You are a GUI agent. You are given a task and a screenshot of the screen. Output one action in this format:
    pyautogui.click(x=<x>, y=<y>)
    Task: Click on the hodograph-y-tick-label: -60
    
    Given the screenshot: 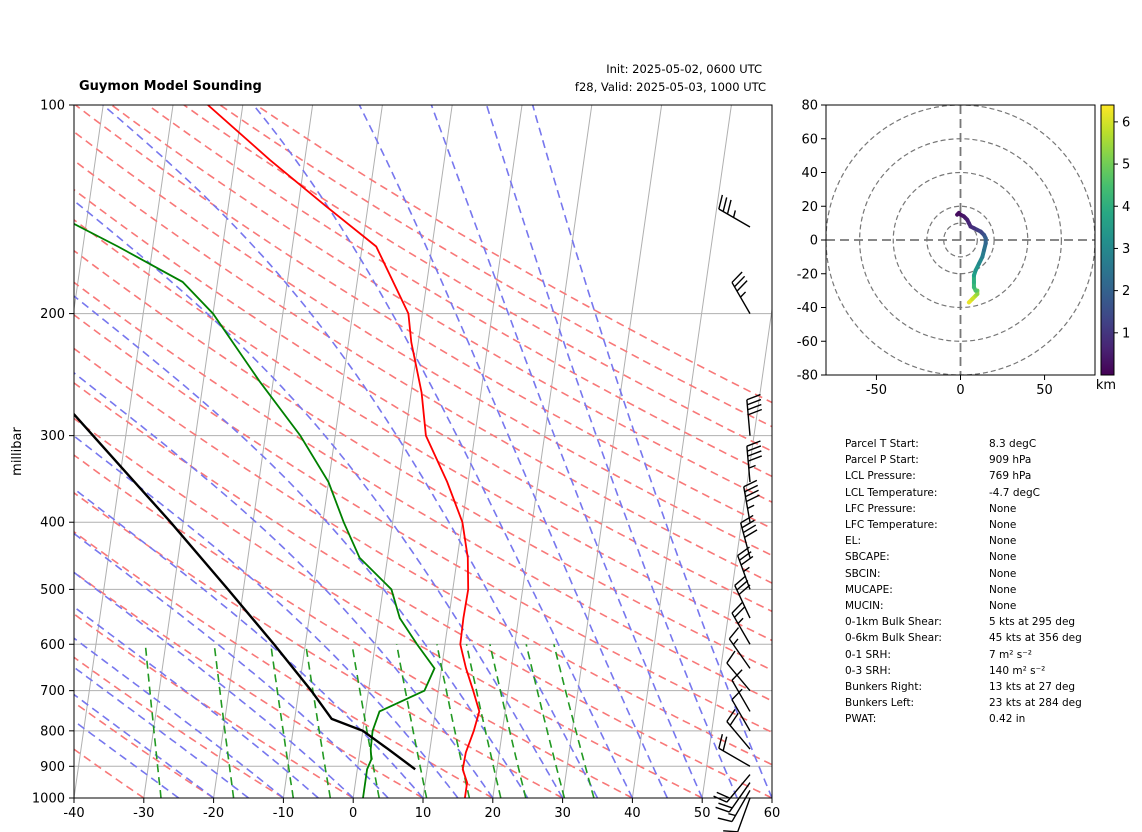 What is the action you would take?
    pyautogui.click(x=807, y=342)
    